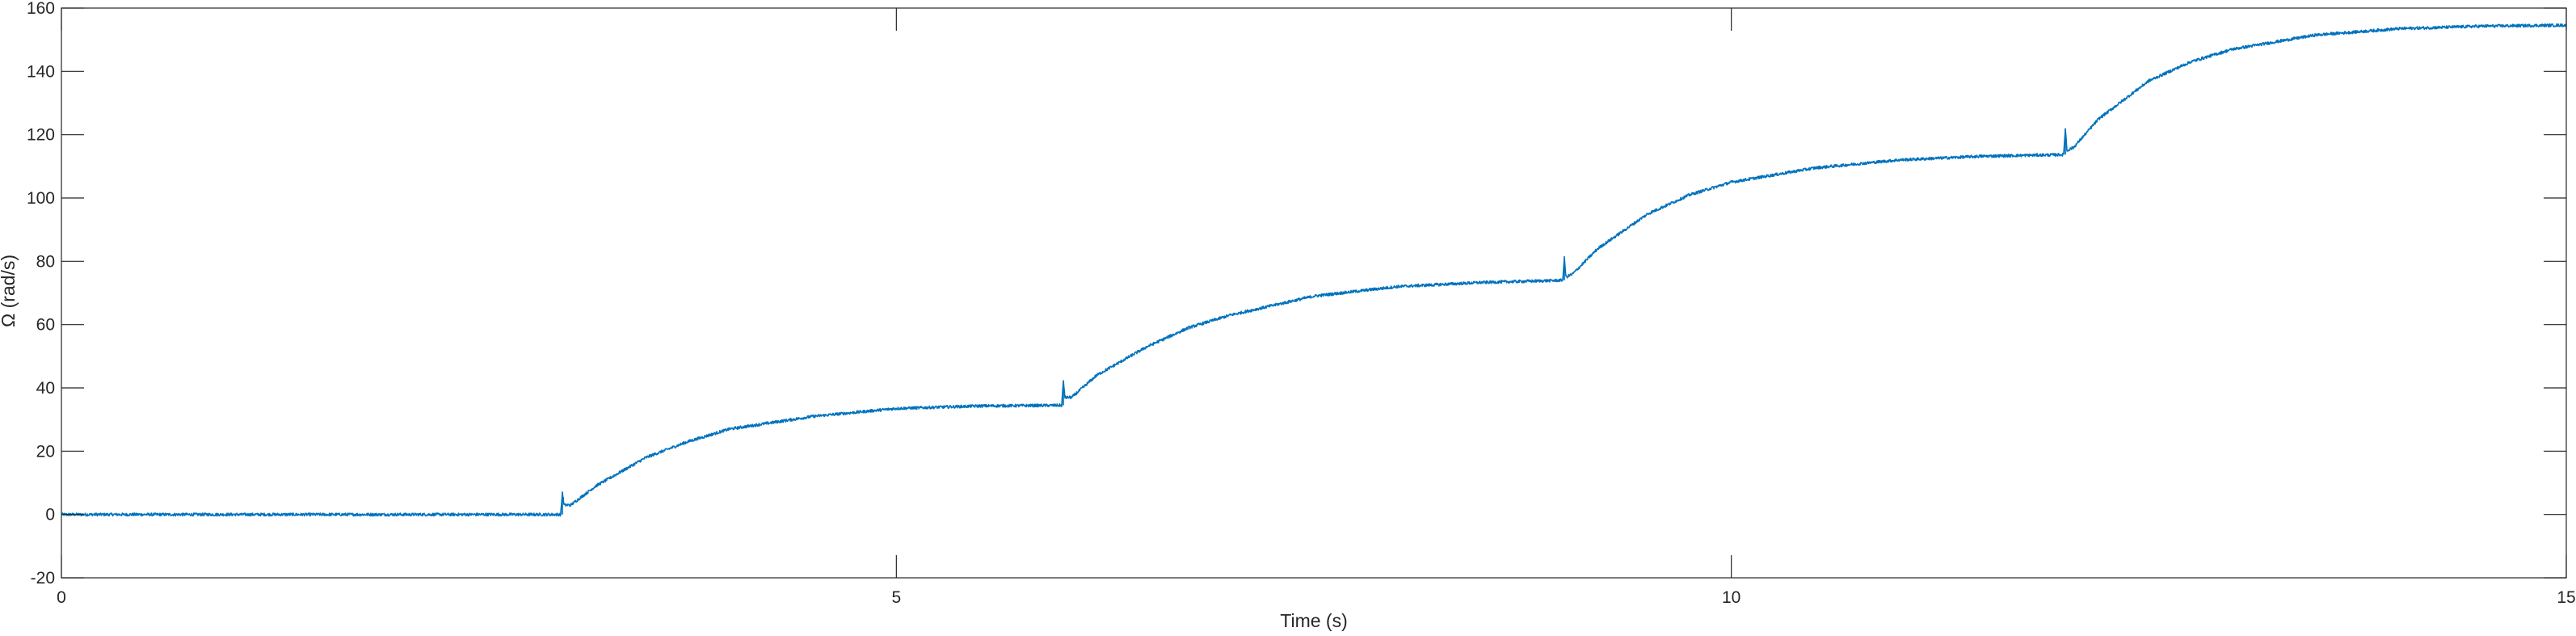 This screenshot has width=2576, height=636. What do you see at coordinates (45, 451) in the screenshot?
I see `y-tick-label: 20` at bounding box center [45, 451].